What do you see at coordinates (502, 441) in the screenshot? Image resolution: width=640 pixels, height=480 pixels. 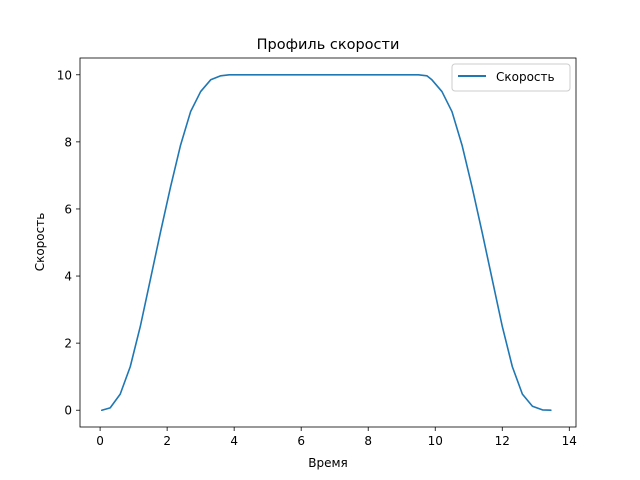 I see `x-tick-label: 12` at bounding box center [502, 441].